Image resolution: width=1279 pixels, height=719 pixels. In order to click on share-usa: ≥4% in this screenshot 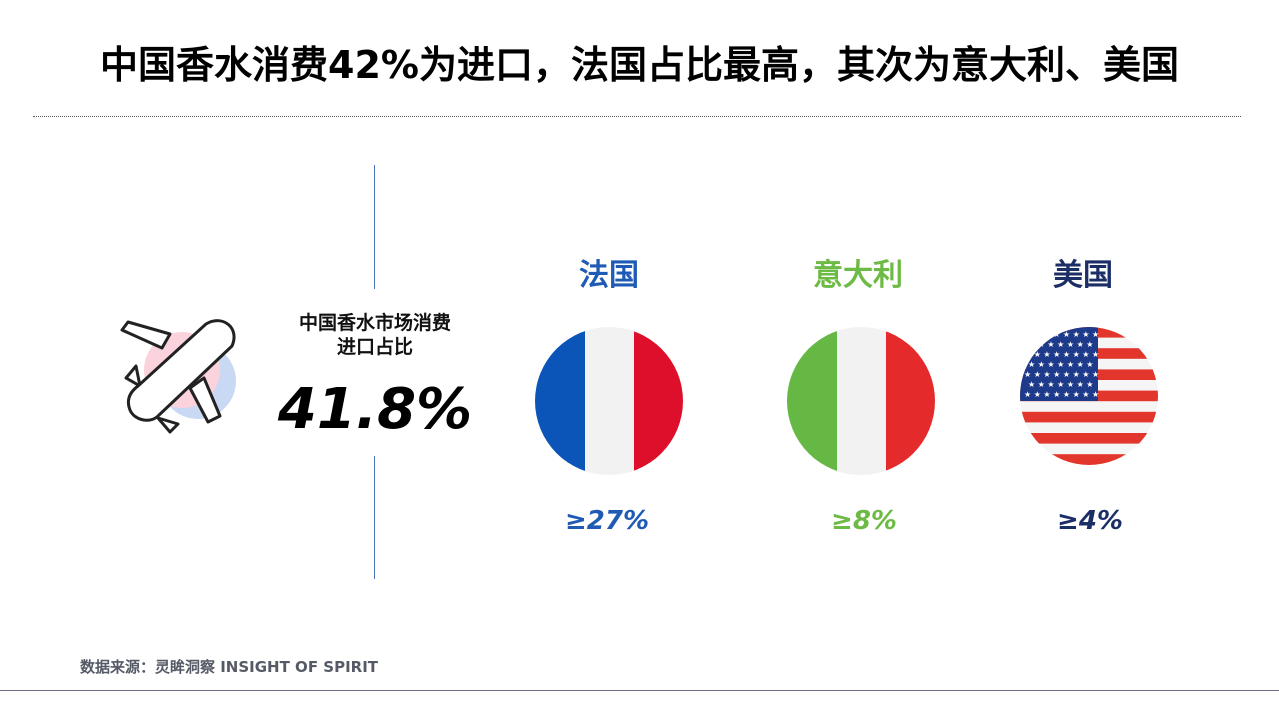, I will do `click(1090, 521)`.